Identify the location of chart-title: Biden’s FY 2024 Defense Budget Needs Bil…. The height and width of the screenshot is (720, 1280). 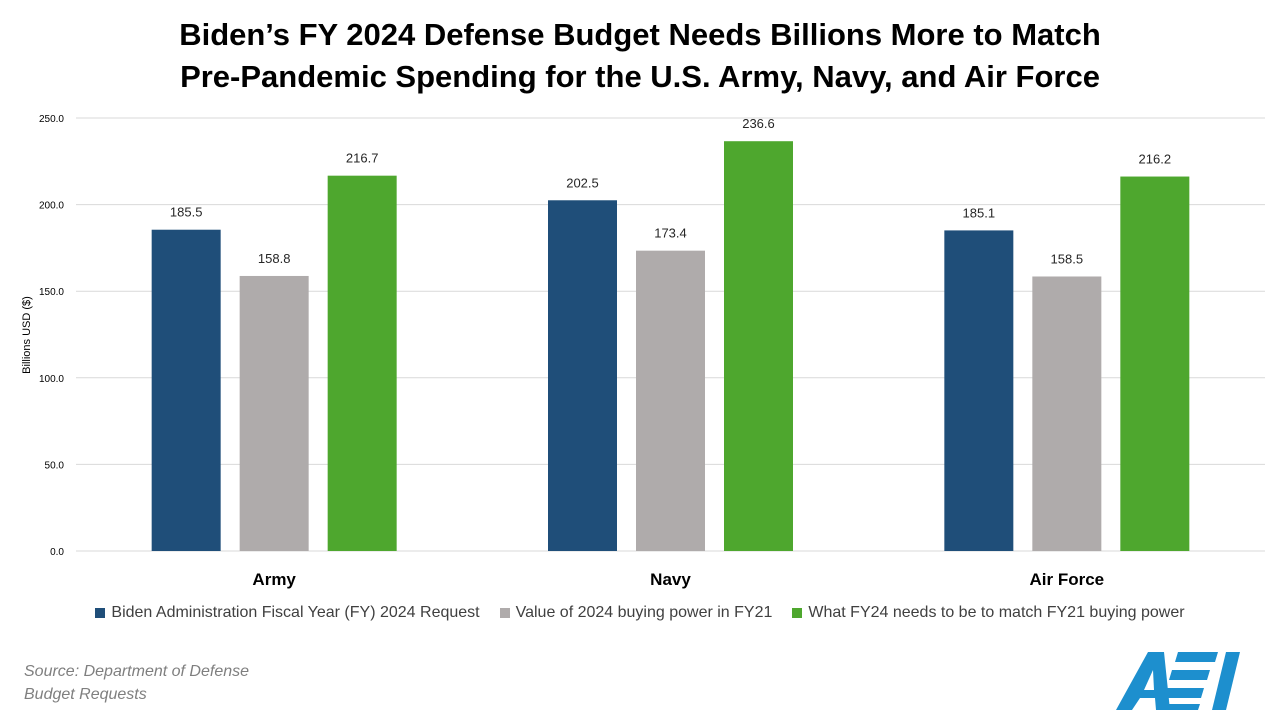
(640, 56).